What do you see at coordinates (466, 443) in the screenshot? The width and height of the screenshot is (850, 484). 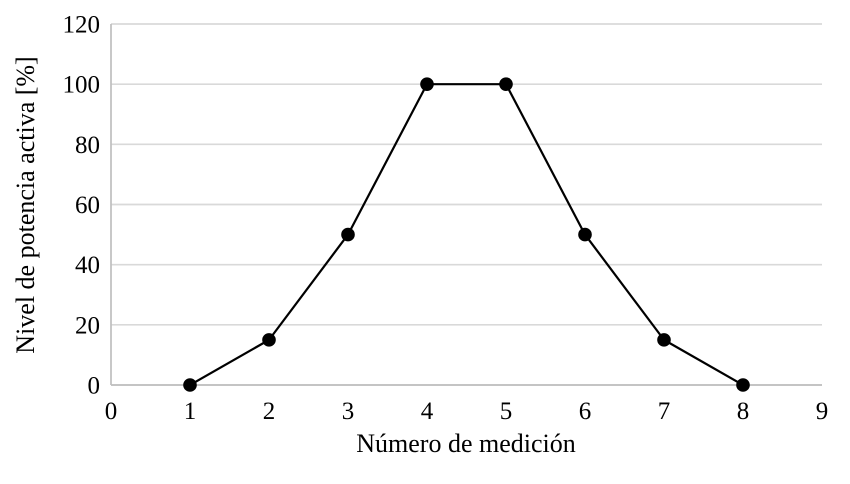 I see `x-axis-title: Número de medición` at bounding box center [466, 443].